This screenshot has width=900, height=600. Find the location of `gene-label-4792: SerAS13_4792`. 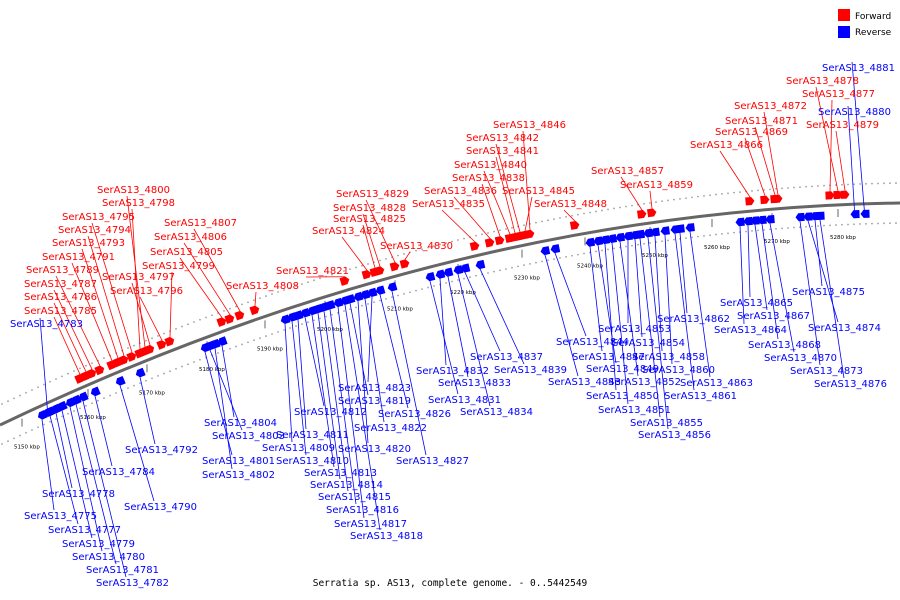

gene-label-4792: SerAS13_4792 is located at coordinates (161, 450).